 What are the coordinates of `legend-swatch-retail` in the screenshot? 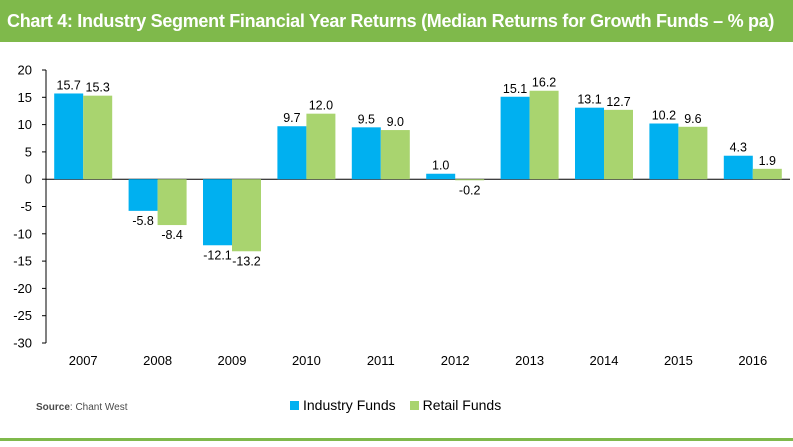 It's located at (414, 405).